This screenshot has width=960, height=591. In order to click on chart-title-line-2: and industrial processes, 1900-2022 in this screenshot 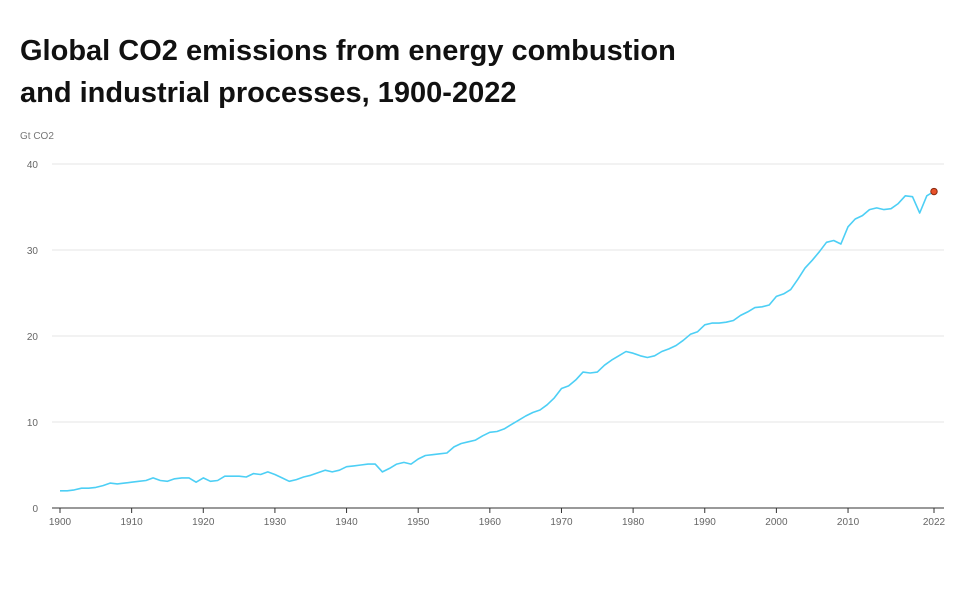, I will do `click(268, 93)`.